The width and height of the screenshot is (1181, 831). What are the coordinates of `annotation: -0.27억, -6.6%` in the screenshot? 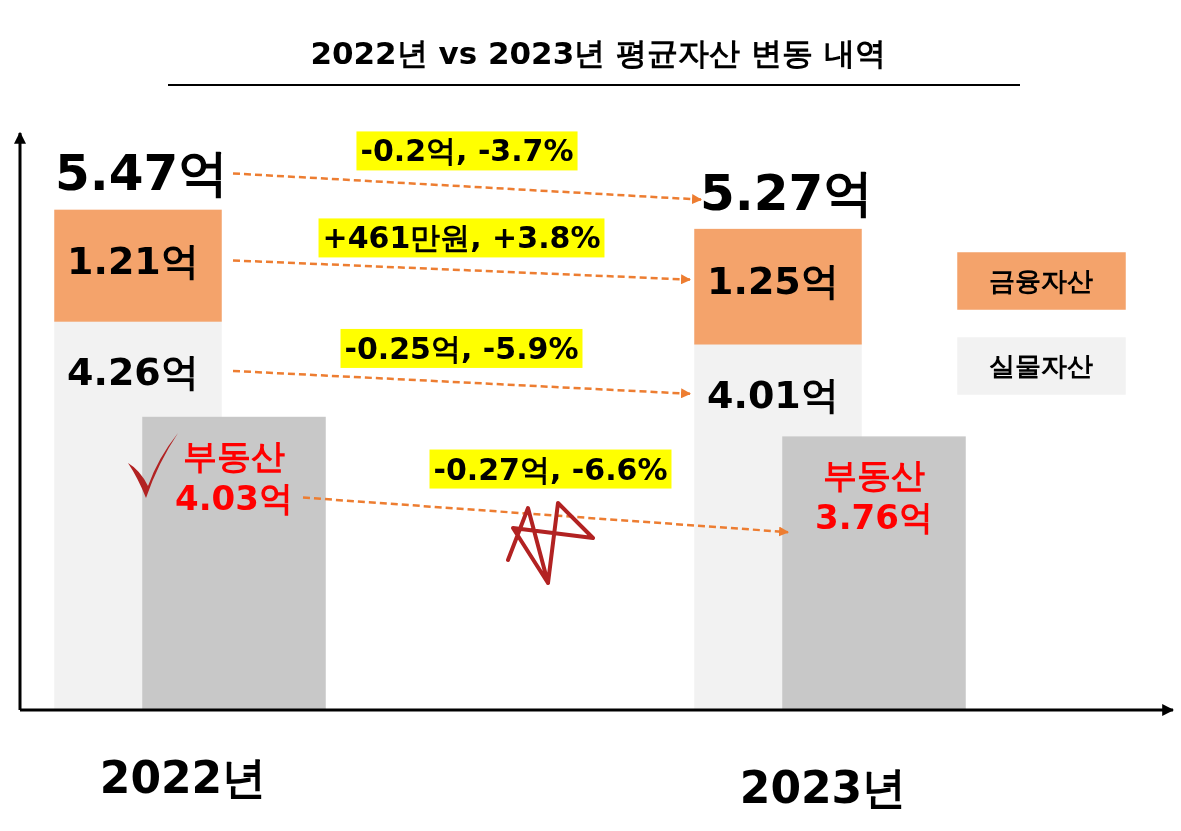 It's located at (550, 469).